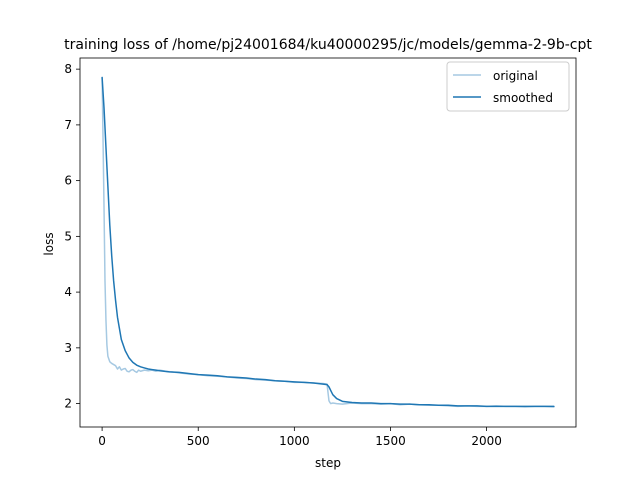 The width and height of the screenshot is (640, 480). What do you see at coordinates (508, 86) in the screenshot?
I see `legend: original smoothed` at bounding box center [508, 86].